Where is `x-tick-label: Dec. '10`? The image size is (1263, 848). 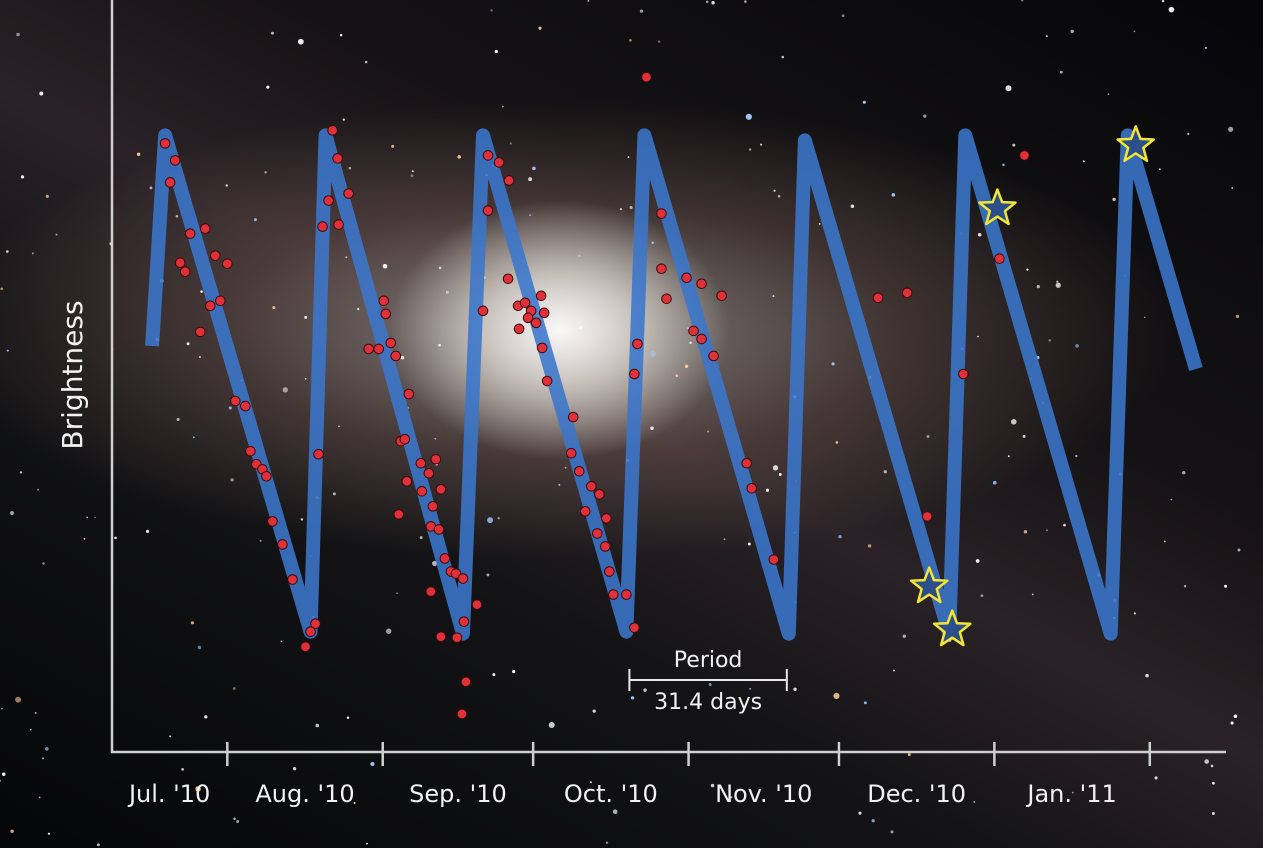
x-tick-label: Dec. '10 is located at coordinates (916, 794).